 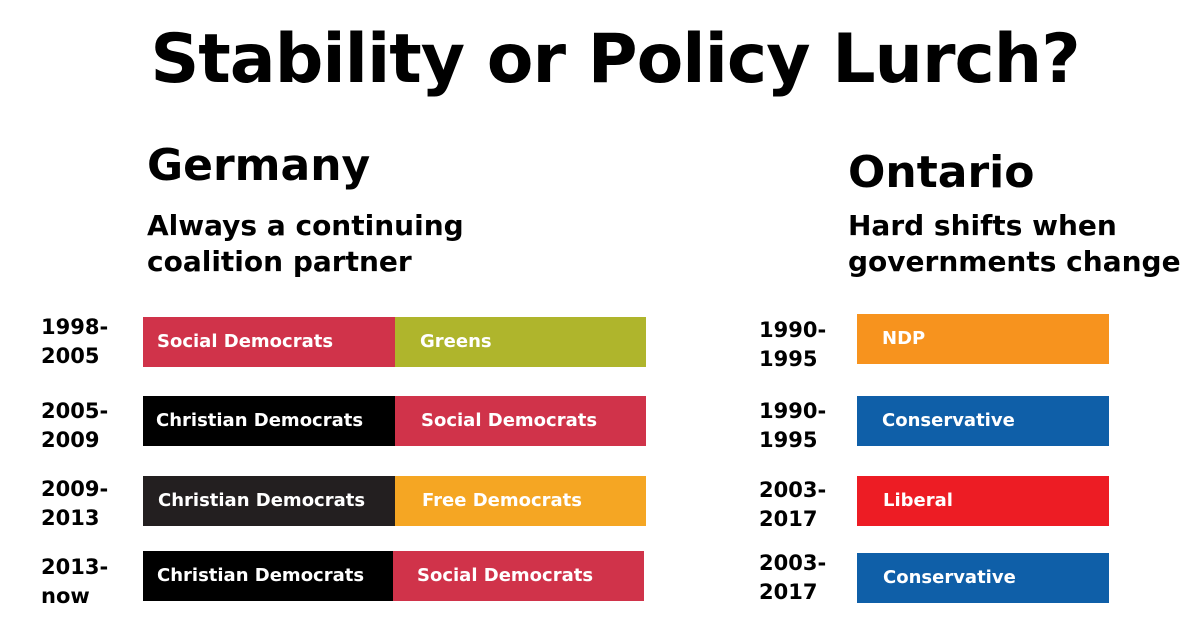 What do you see at coordinates (520, 342) in the screenshot?
I see `germany-row-1-party-2: Greens` at bounding box center [520, 342].